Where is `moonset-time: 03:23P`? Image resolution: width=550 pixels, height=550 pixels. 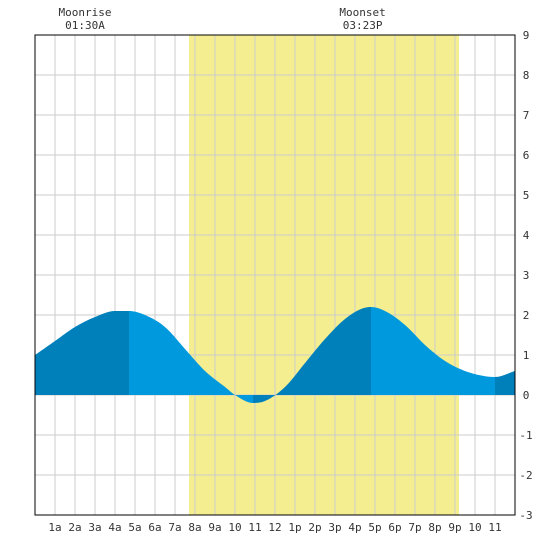 moonset-time: 03:23P is located at coordinates (363, 25).